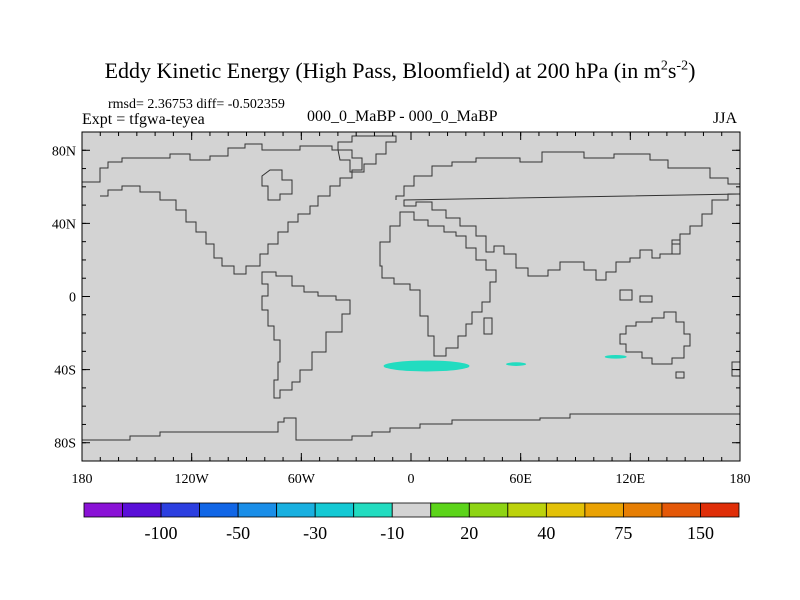  What do you see at coordinates (411, 427) in the screenshot?
I see `coastline-antarctica` at bounding box center [411, 427].